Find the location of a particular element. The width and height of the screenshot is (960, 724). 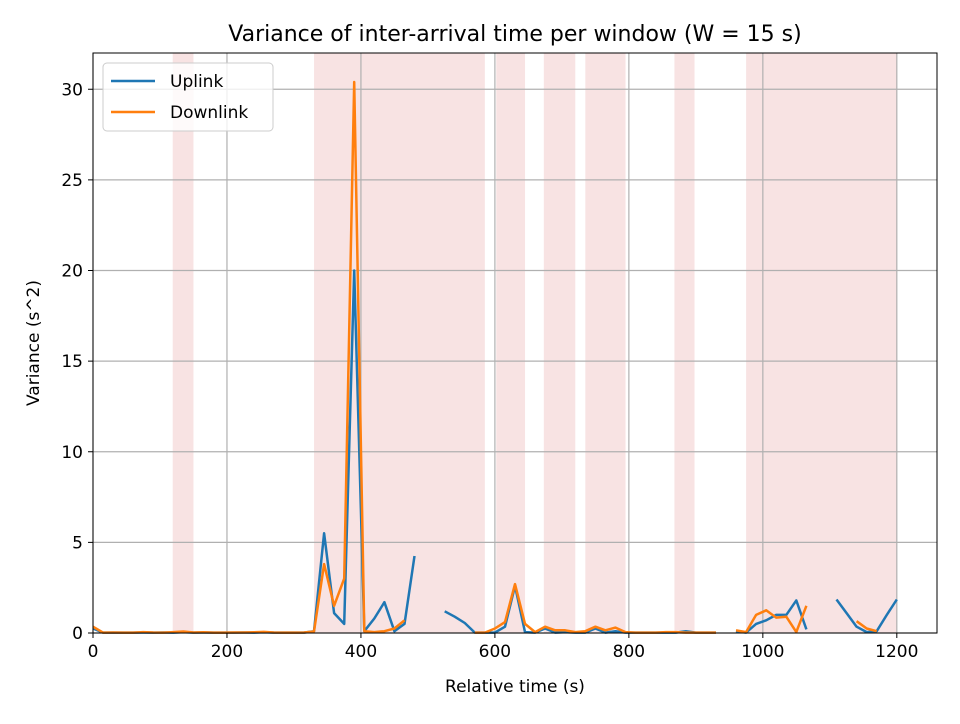

x-tick-label-0: 0 is located at coordinates (93, 652).